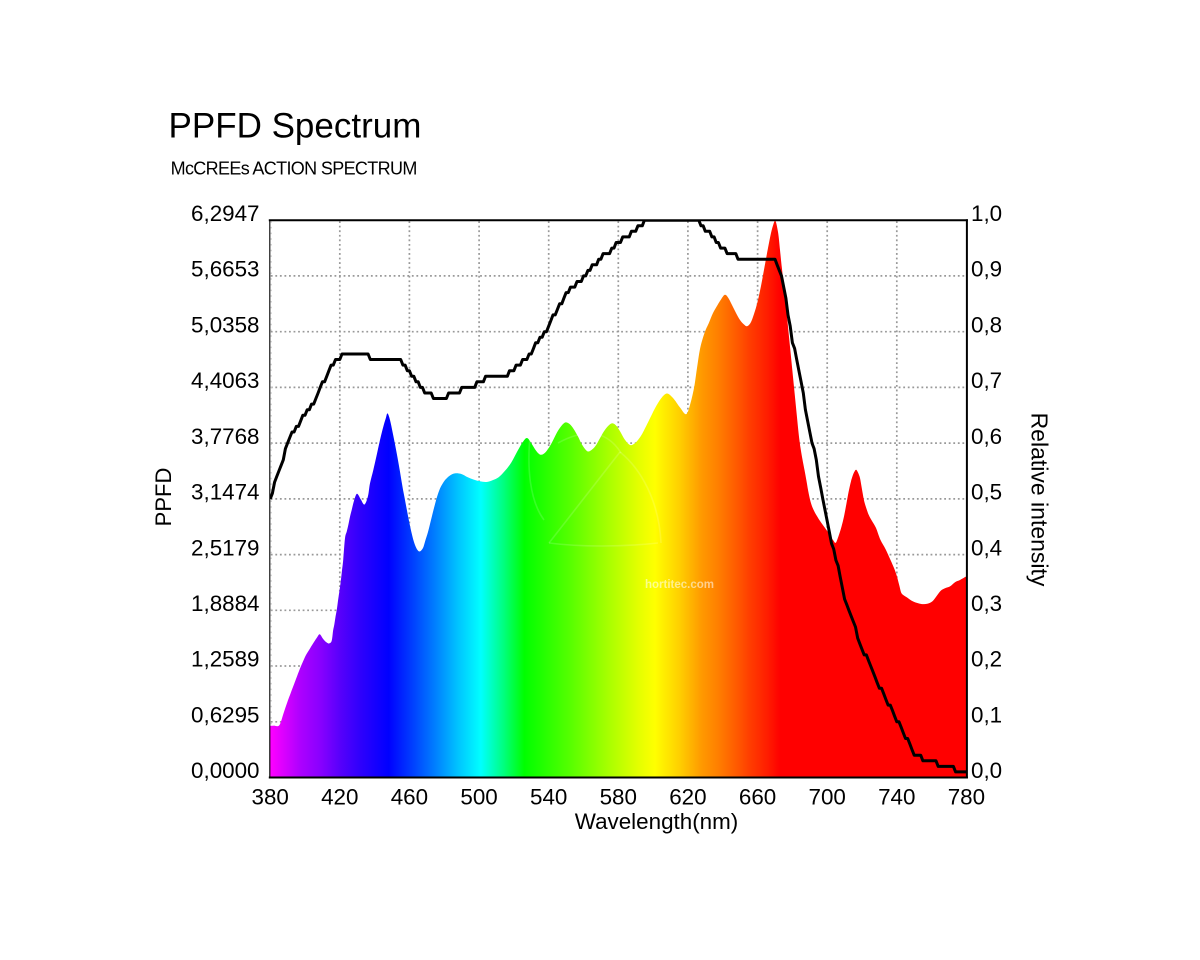  I want to click on svg-text: 5,0358, so click(225, 324).